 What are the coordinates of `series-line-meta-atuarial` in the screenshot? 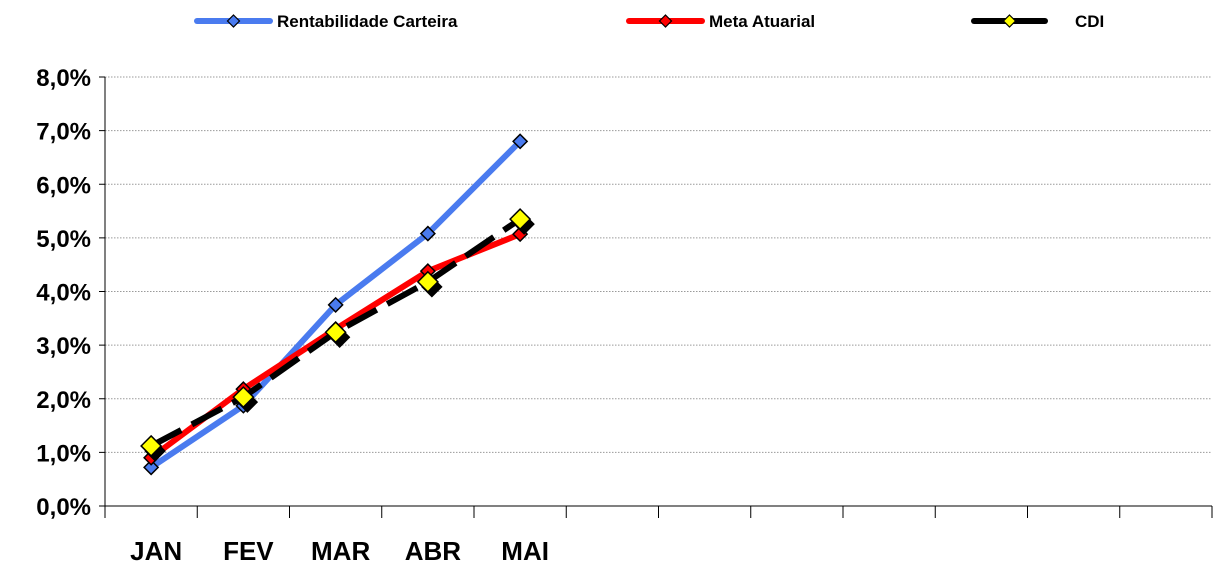 It's located at (336, 346).